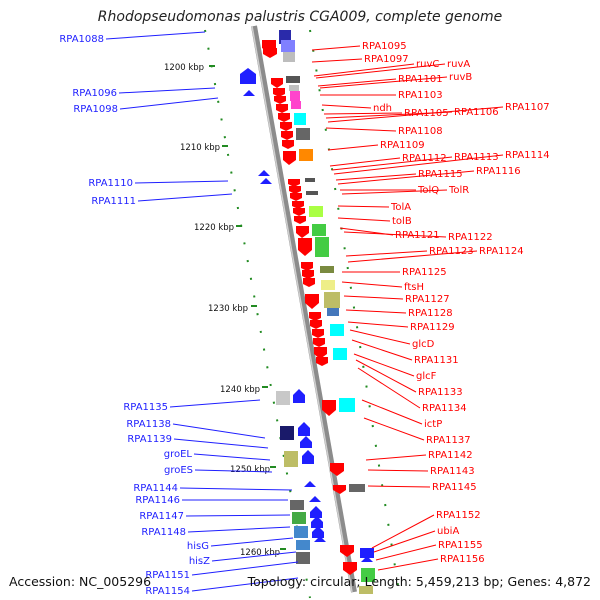  Describe the element at coordinates (149, 439) in the screenshot. I see `gene-label-rpa1139: RPA1139` at that location.